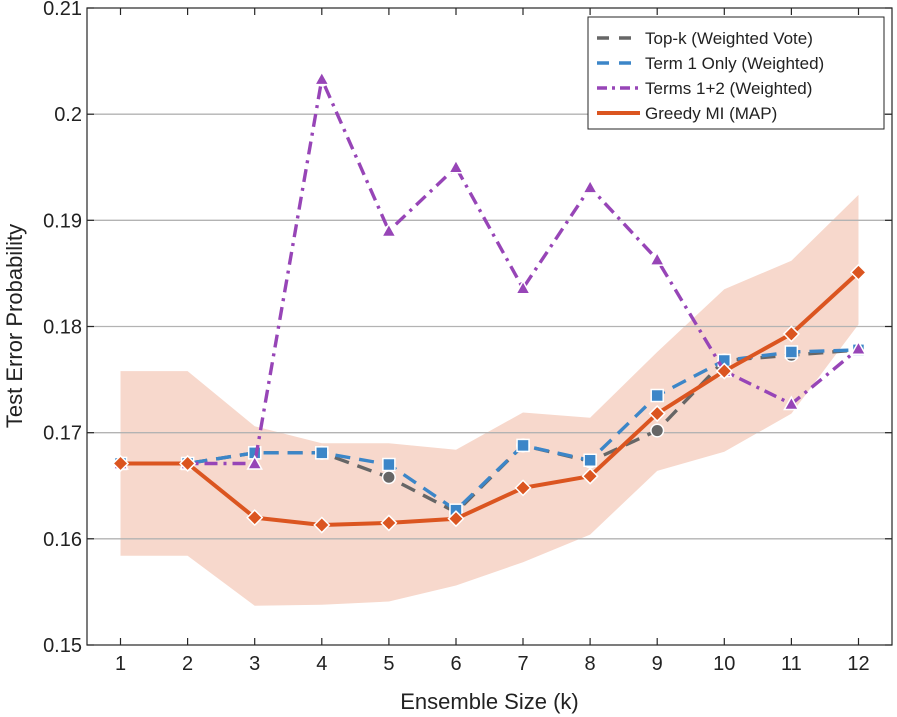  What do you see at coordinates (62, 10) in the screenshot?
I see `y-tick-label-0.21: 0.21` at bounding box center [62, 10].